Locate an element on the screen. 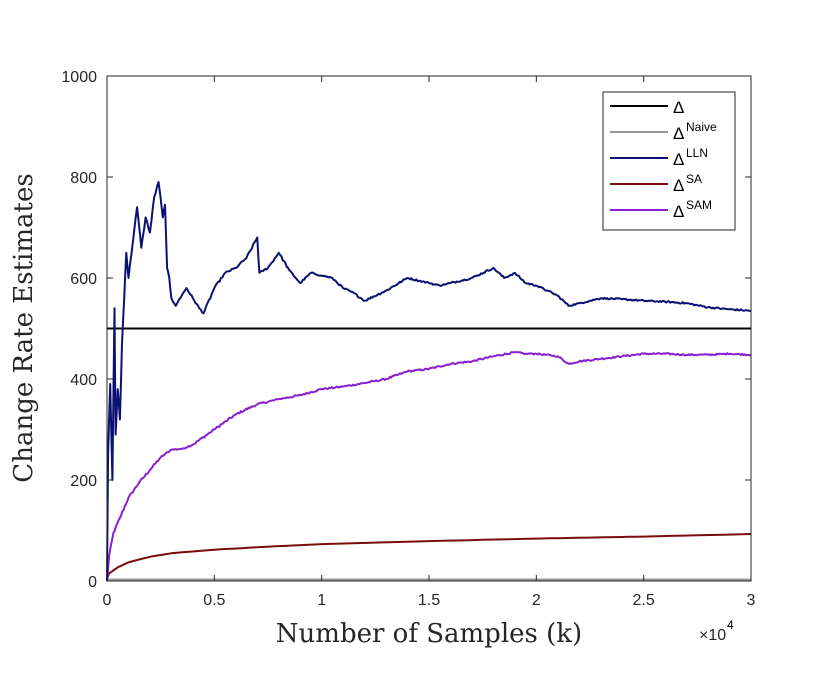 The width and height of the screenshot is (830, 686). legend-label-sup: LLN is located at coordinates (697, 153).